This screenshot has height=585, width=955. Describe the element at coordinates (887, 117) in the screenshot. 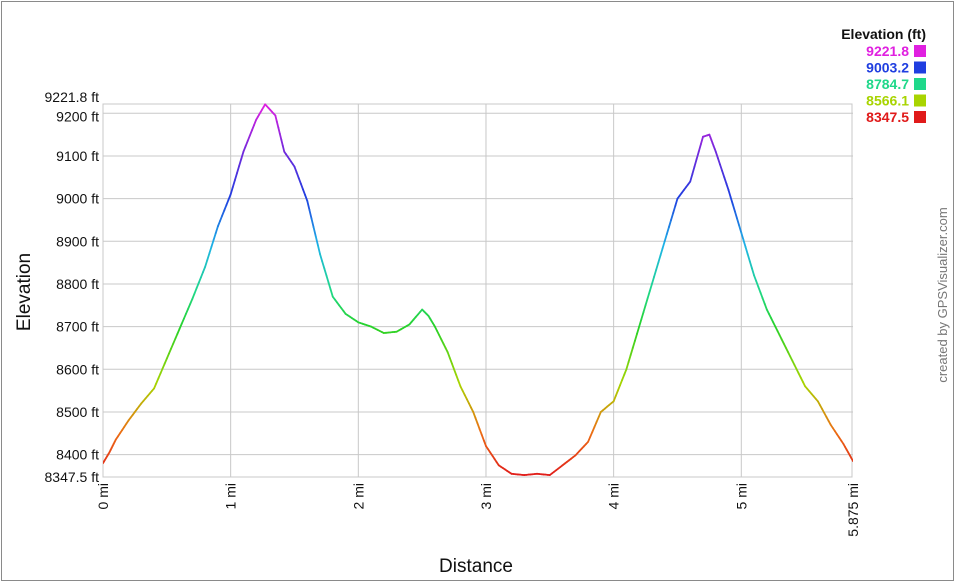

I see `legend-label: 8347.5` at that location.